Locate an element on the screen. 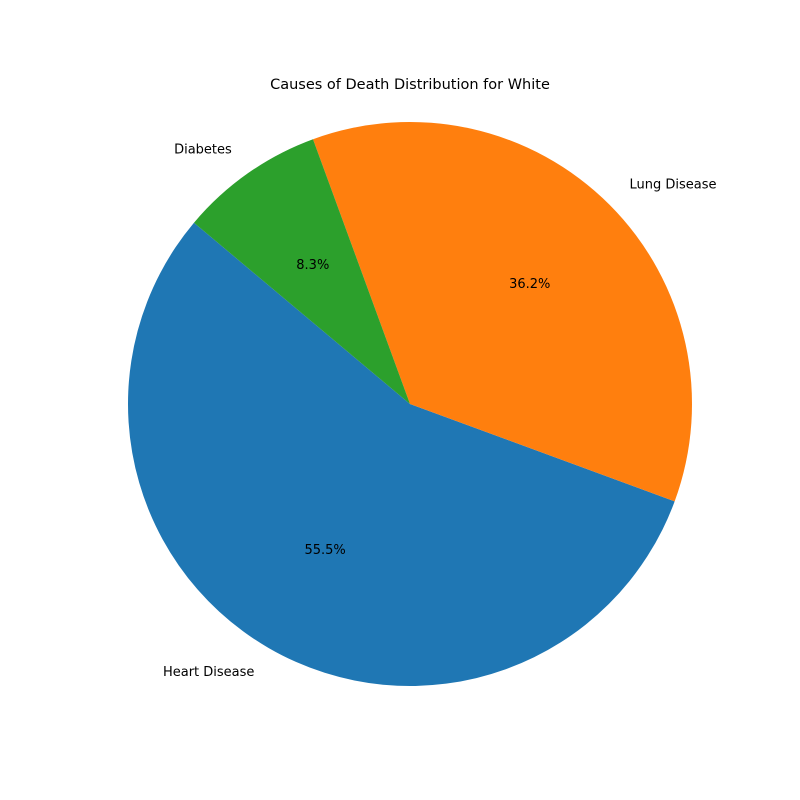 The width and height of the screenshot is (800, 800). slice-percent-label: 55.5% is located at coordinates (324, 550).